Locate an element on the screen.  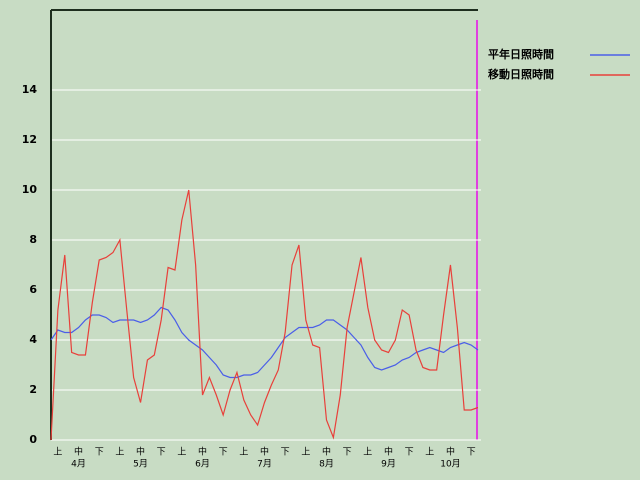
month-label: 4月 is located at coordinates (78, 464).